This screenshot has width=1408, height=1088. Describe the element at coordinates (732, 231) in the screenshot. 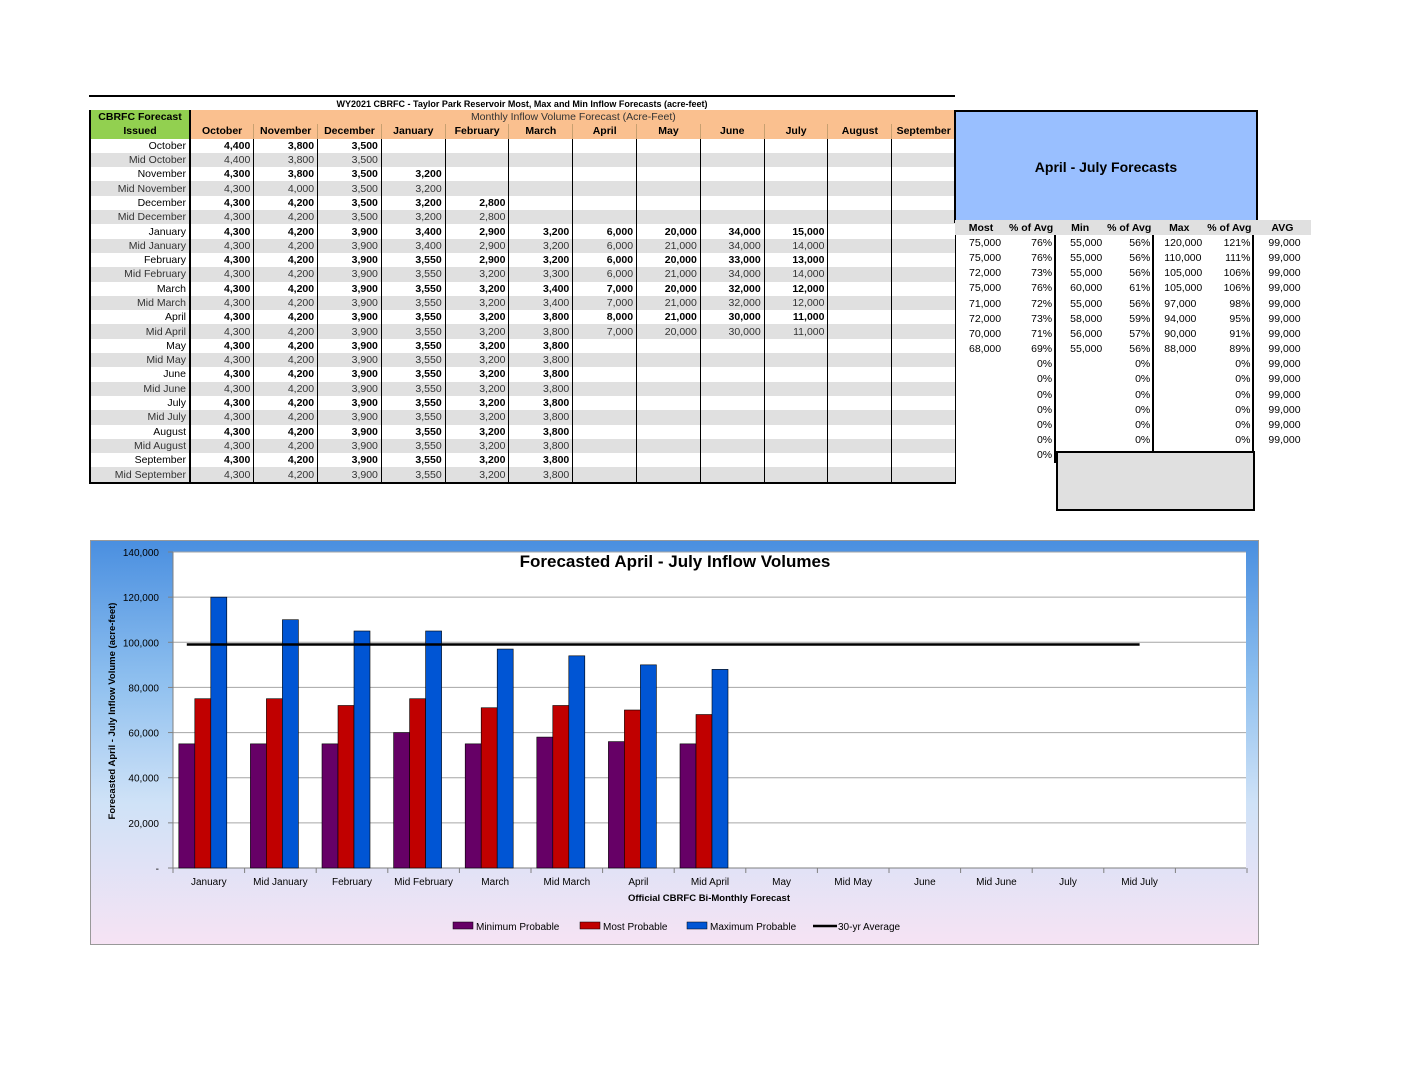

I see `table-cell: 34,000` at that location.